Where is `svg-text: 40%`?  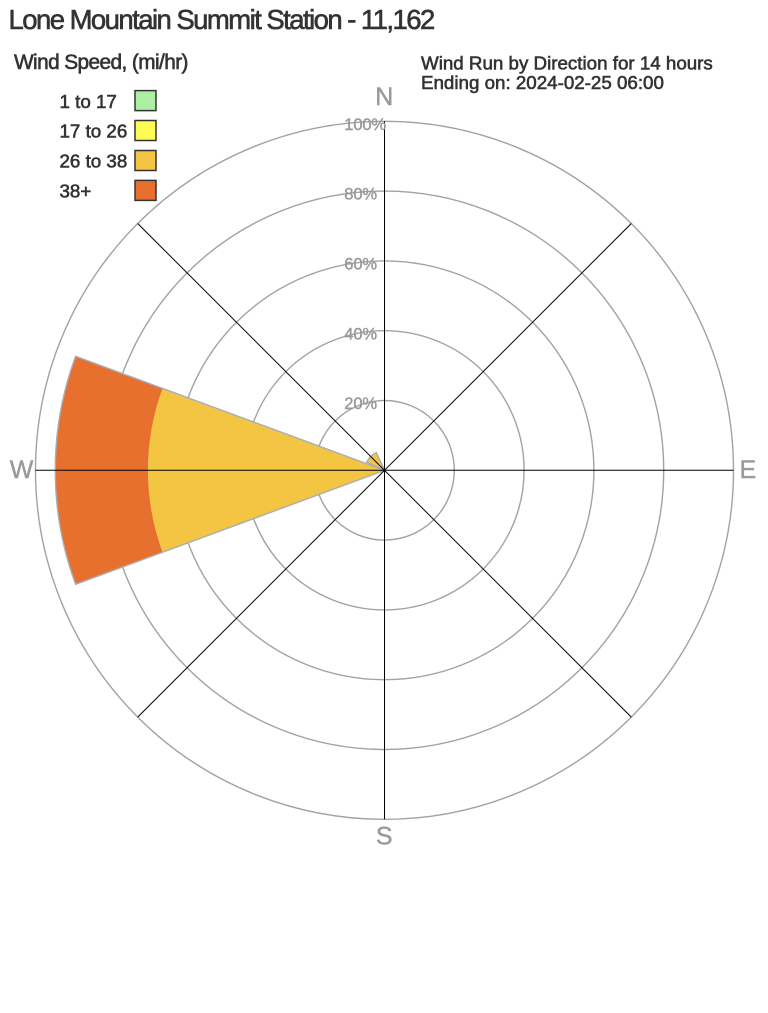
svg-text: 40% is located at coordinates (360, 333).